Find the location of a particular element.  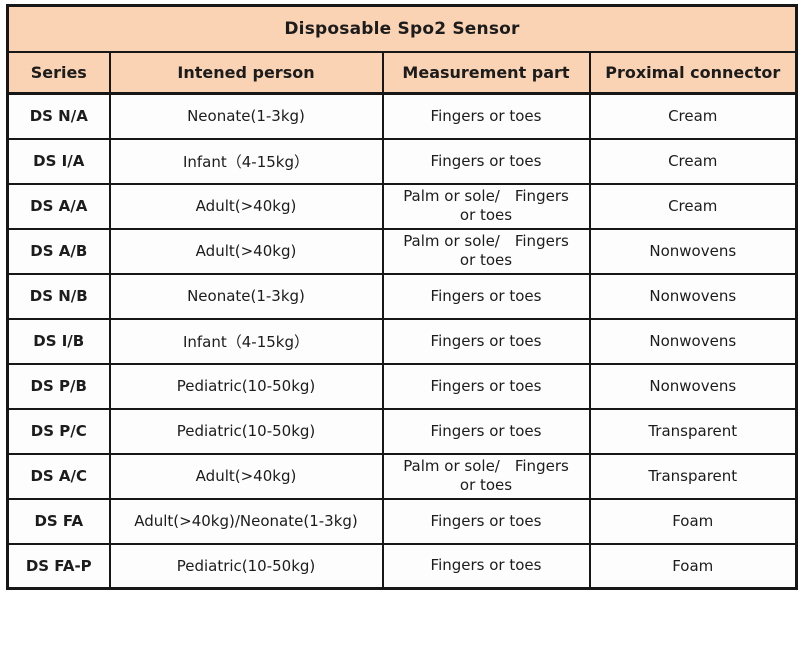

person-cell: Adult(>40kg)/Neonate(1-3kg) is located at coordinates (246, 521).